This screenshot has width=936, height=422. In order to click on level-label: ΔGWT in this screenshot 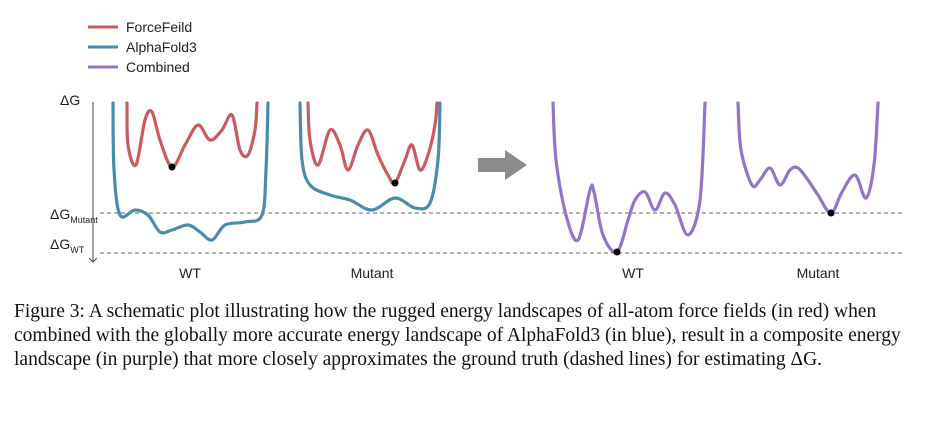, I will do `click(67, 245)`.